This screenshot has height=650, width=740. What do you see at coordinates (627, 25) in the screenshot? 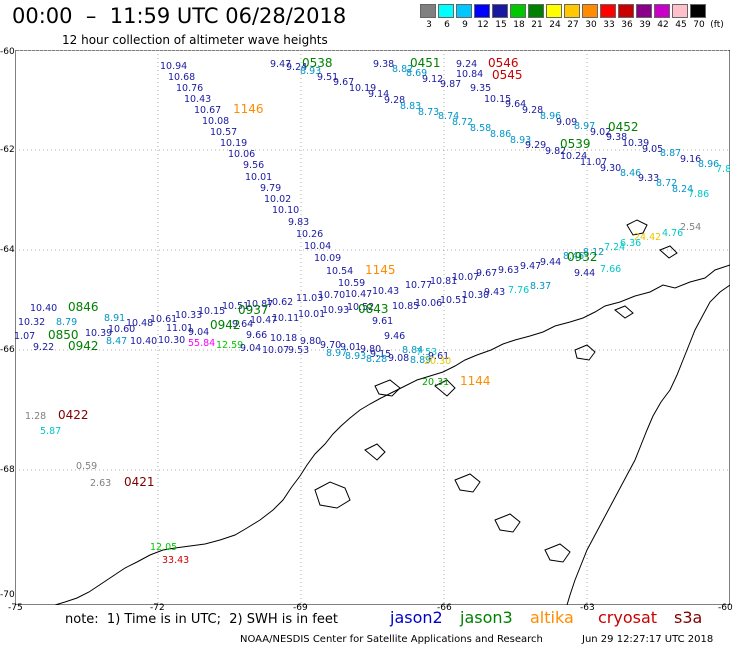
I see `legend-label: 36` at bounding box center [627, 25].